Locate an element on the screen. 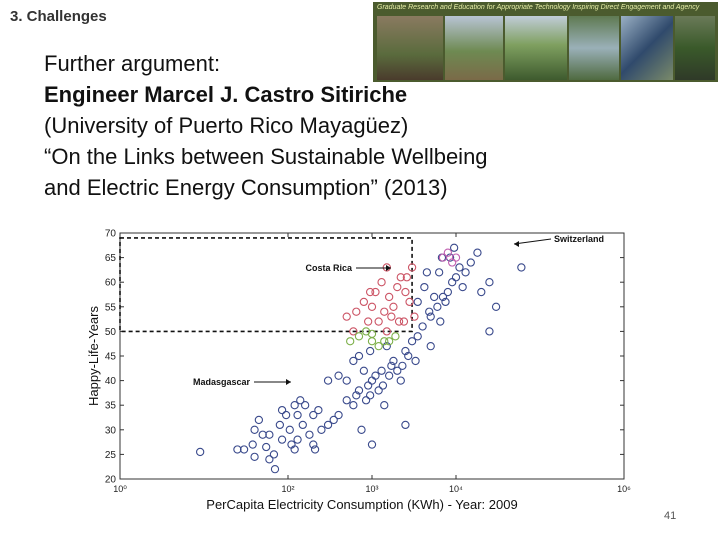 The image size is (720, 540). y-tick-label: 50 is located at coordinates (111, 332).